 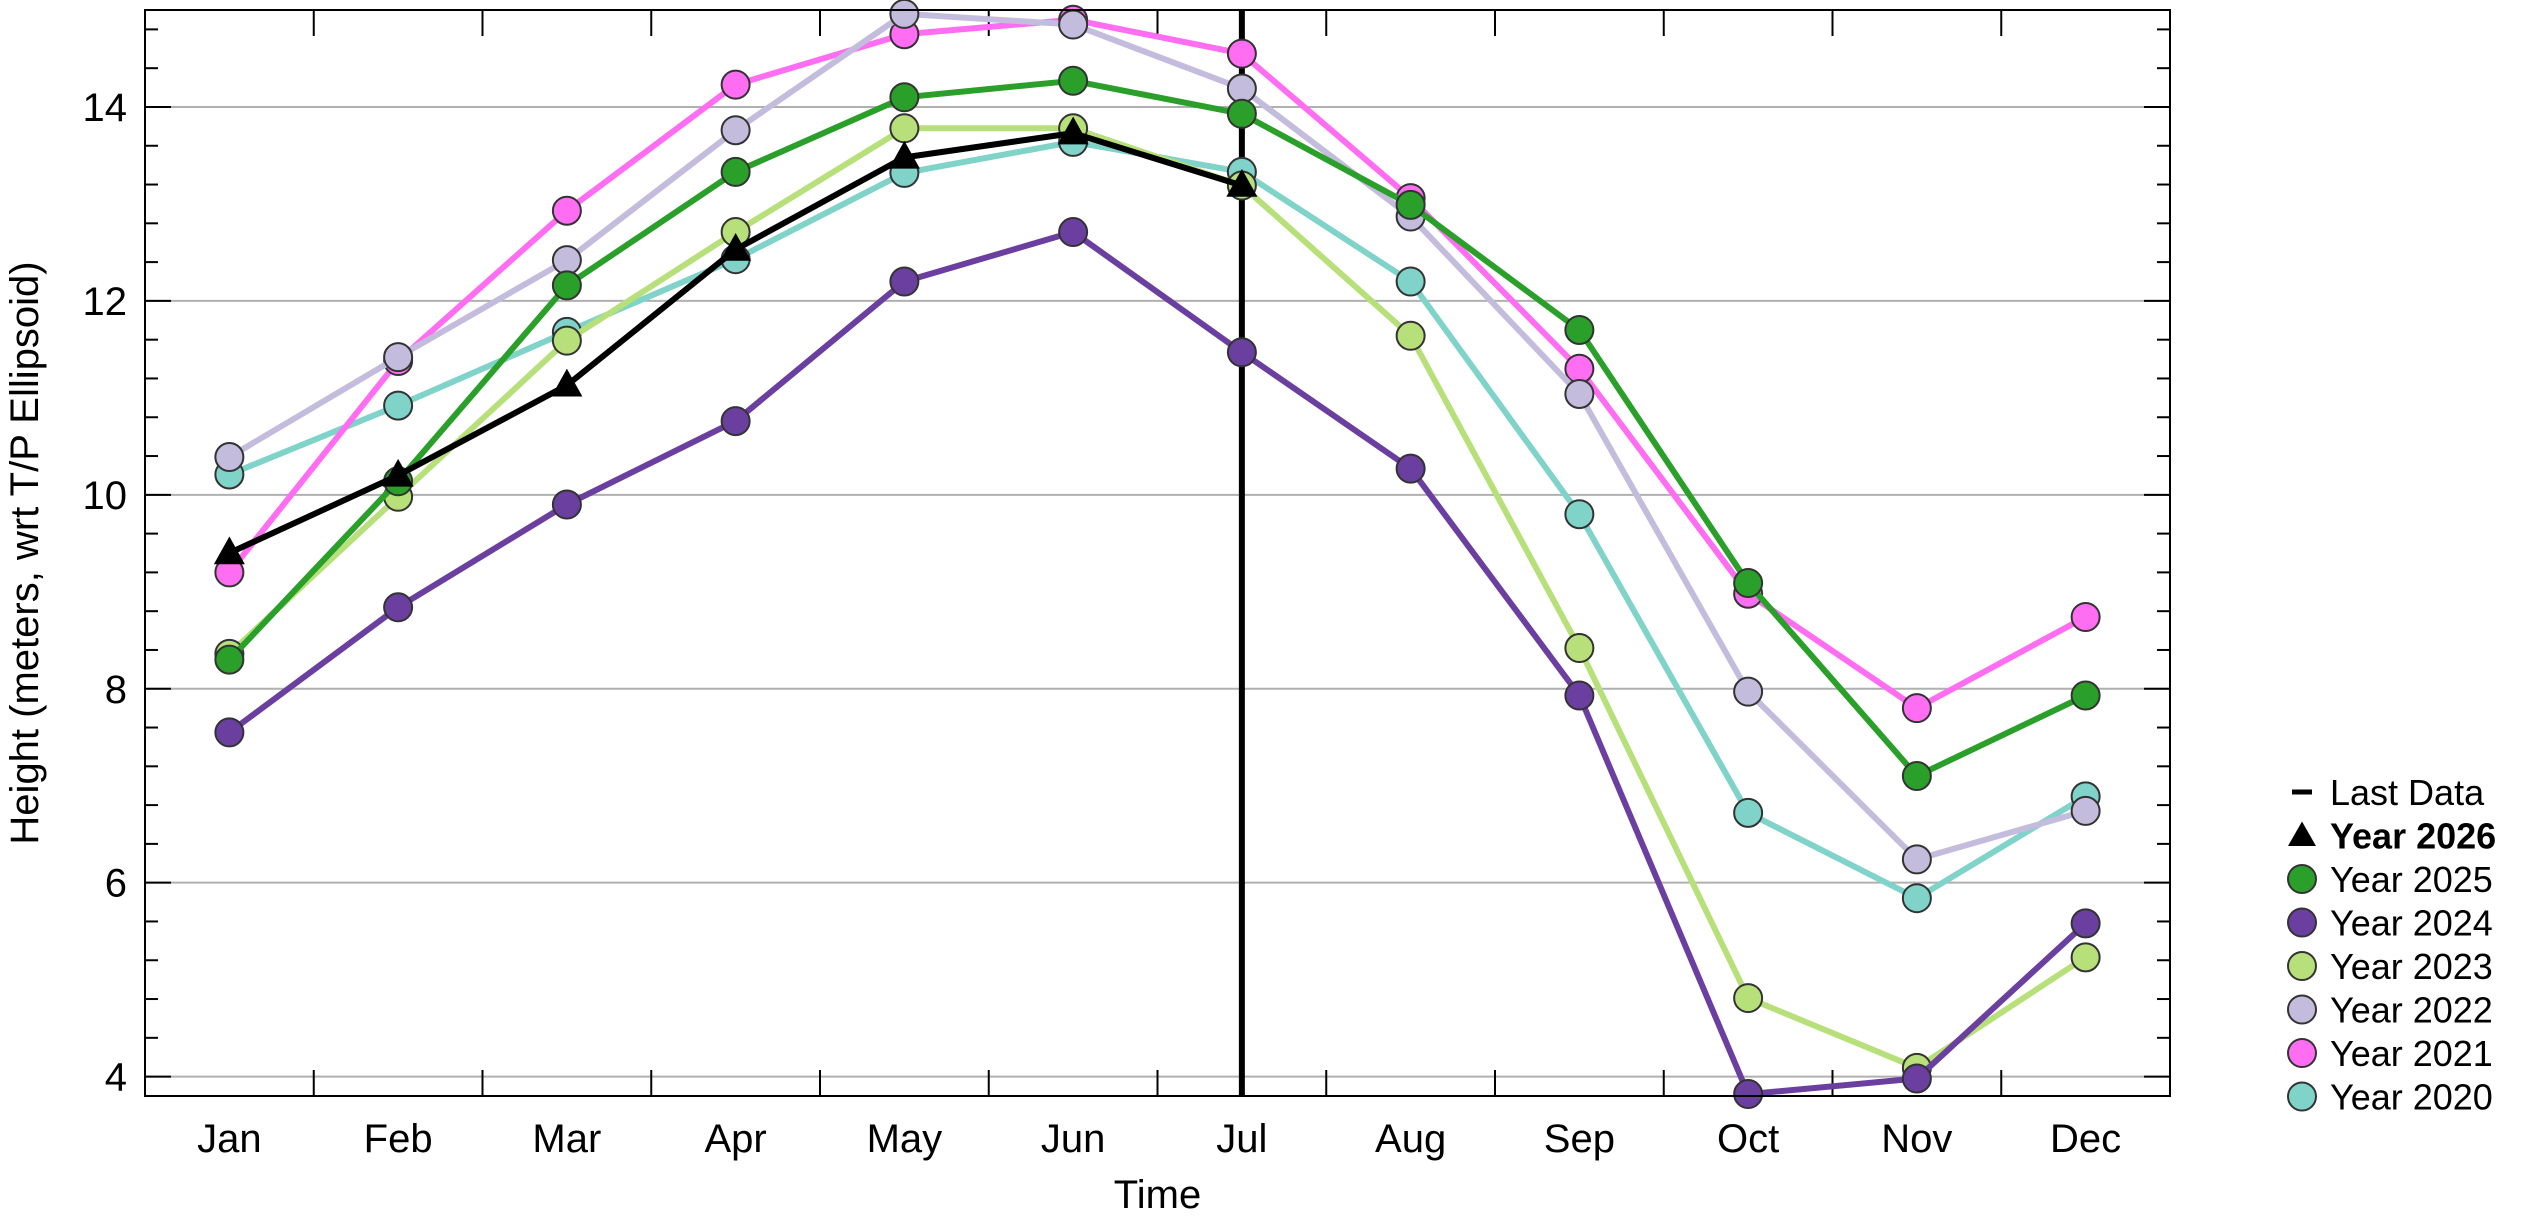 What do you see at coordinates (1241, 1139) in the screenshot?
I see `x-tick-label: Jul` at bounding box center [1241, 1139].